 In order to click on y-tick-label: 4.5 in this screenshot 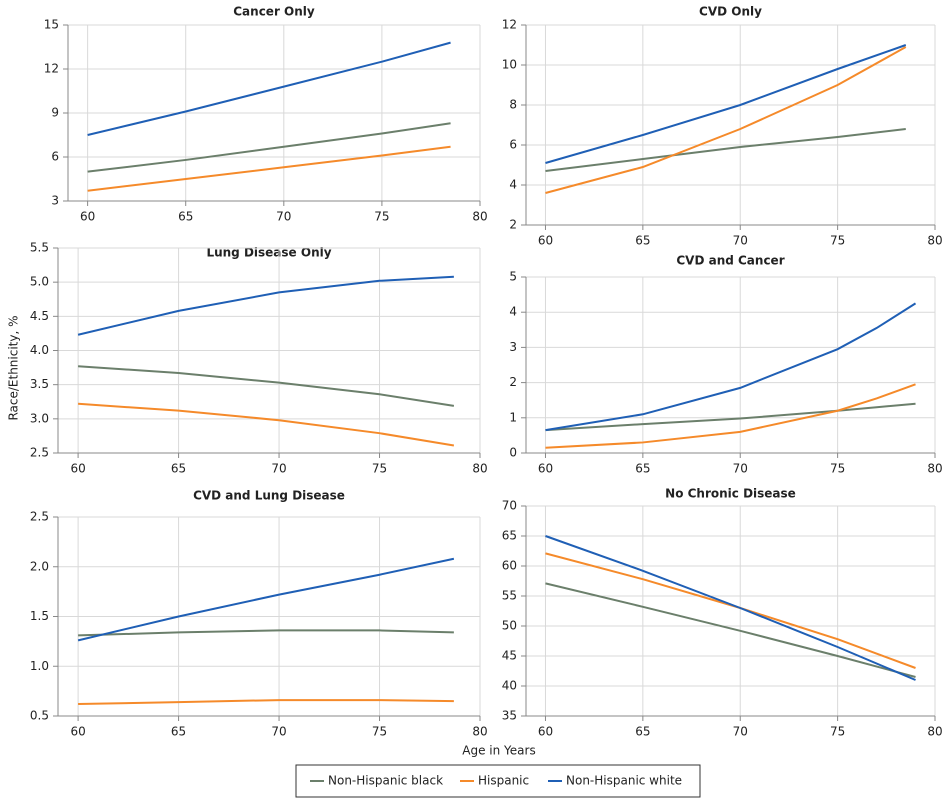, I will do `click(39, 316)`.